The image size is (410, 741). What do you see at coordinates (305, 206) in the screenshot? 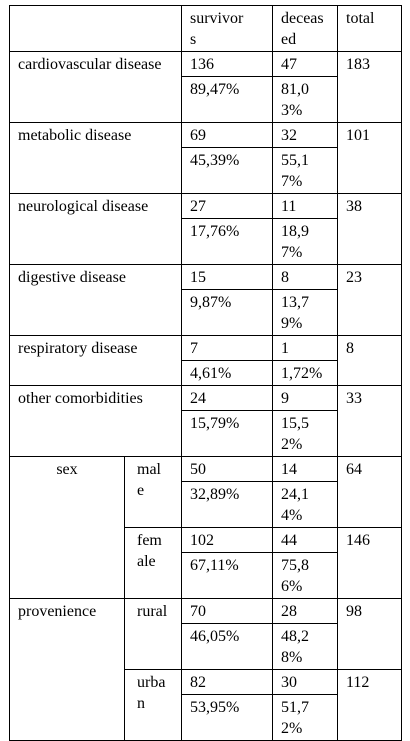
I see `cell: 11` at bounding box center [305, 206].